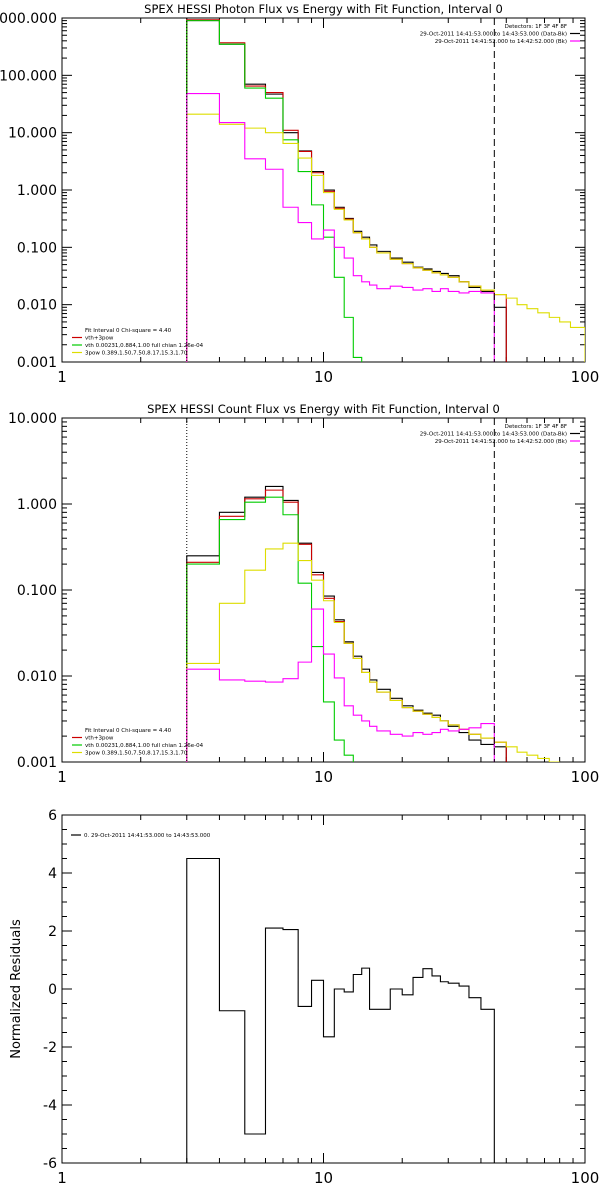 Image resolution: width=600 pixels, height=1200 pixels. I want to click on y-tick-label: 4, so click(52, 874).